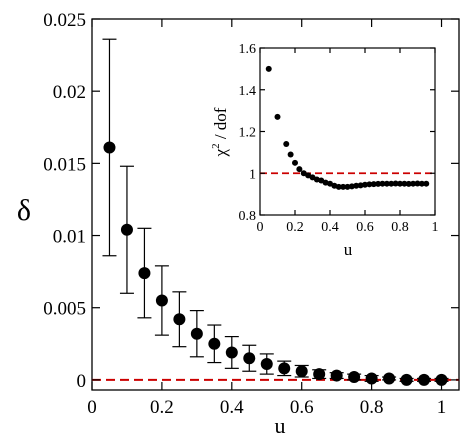  Describe the element at coordinates (248, 133) in the screenshot. I see `inset-y-tick-label-2: 1.2` at that location.